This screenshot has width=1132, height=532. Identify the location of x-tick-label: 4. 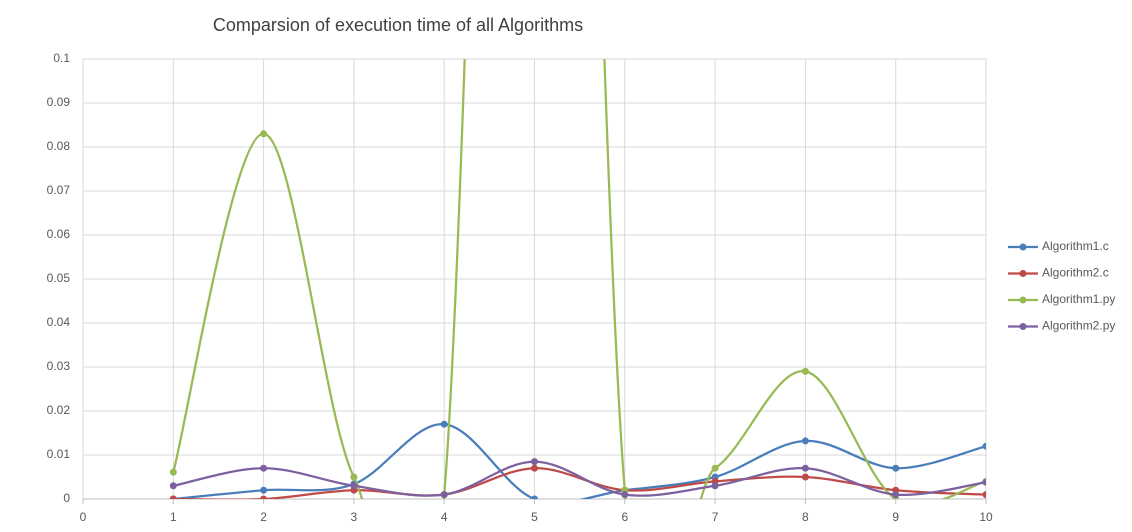
(444, 517).